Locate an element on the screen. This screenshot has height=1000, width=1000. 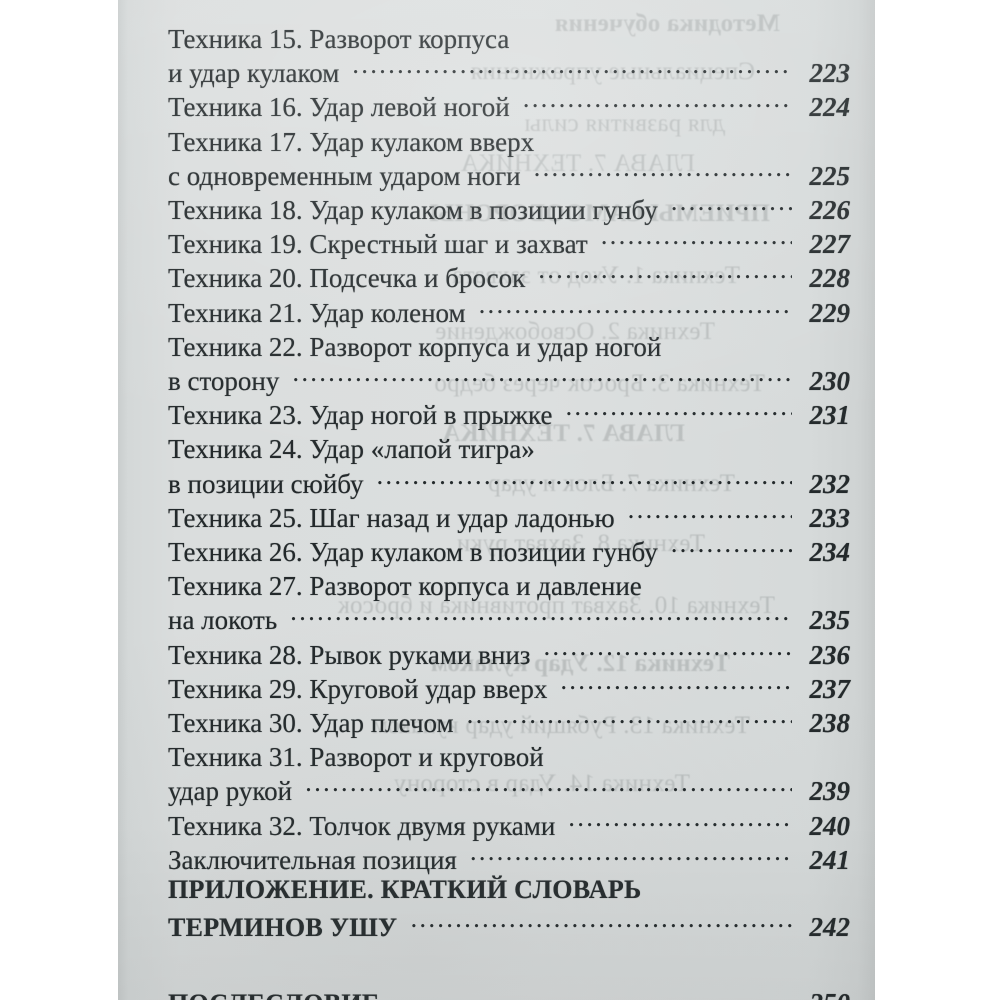
toc-entry: ПОСЛЕСЛОВИЕ 250 is located at coordinates (509, 991).